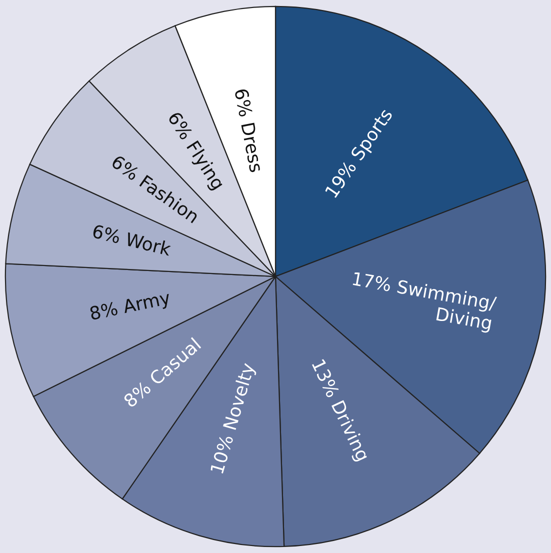 This screenshot has width=551, height=553. I want to click on slice-label: 8% Army, so click(130, 307).